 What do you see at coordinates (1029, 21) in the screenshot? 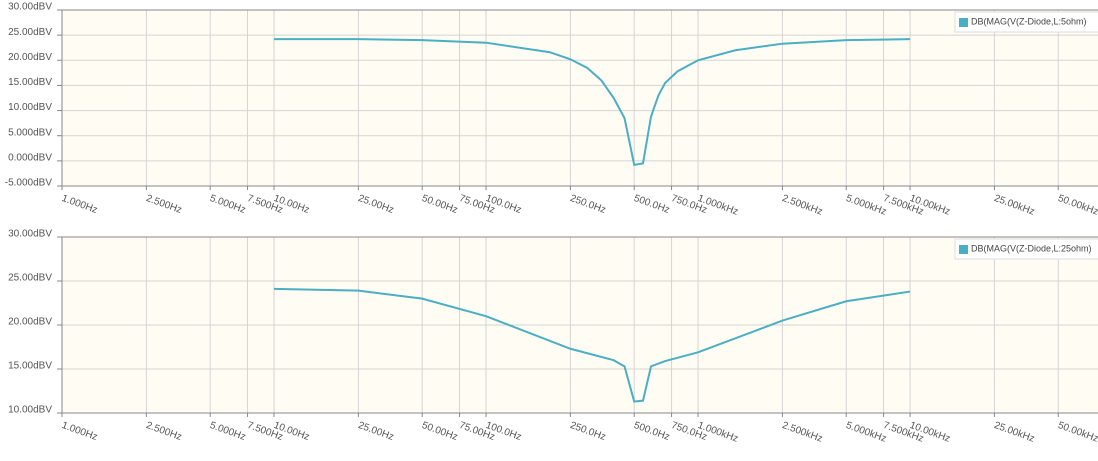
I see `legend-text: DB(MAG(V(Z-Diode,L:5ohm)` at bounding box center [1029, 21].